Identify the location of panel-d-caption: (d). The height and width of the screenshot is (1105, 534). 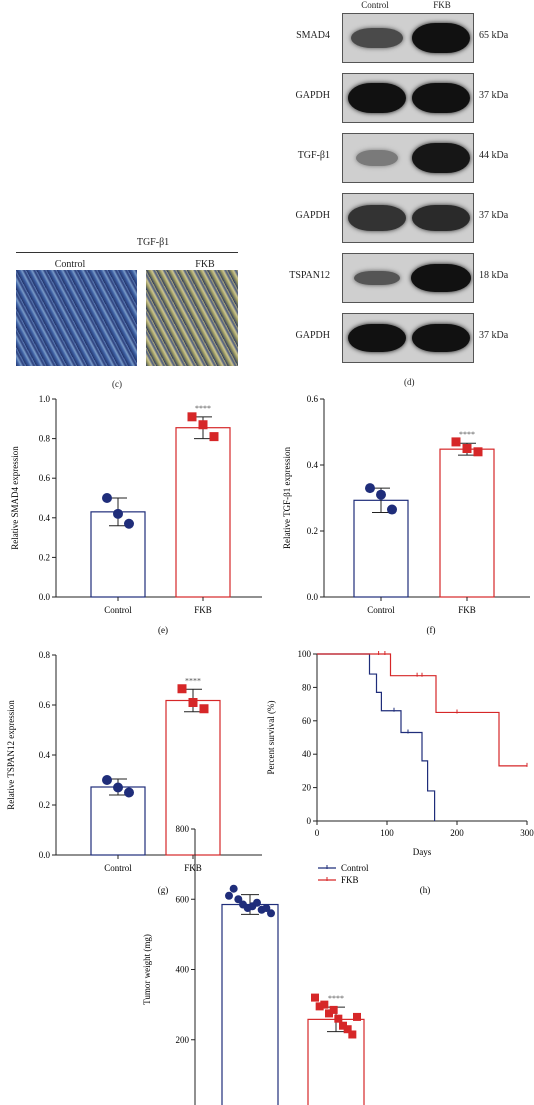
(409, 382).